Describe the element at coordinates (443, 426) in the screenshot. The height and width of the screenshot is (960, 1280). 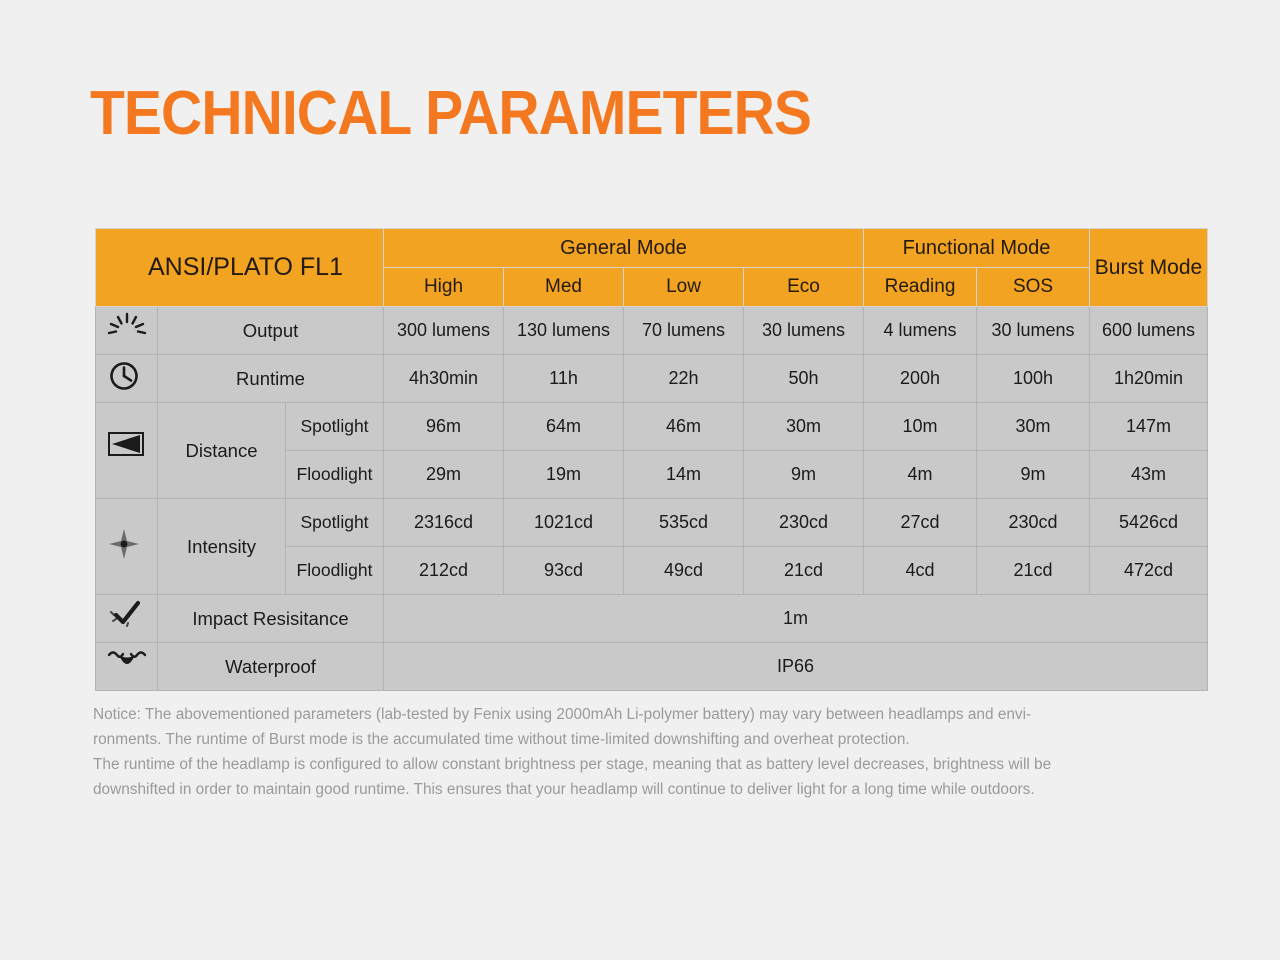
I see `cell-distance-spotlight-high: 96m` at that location.